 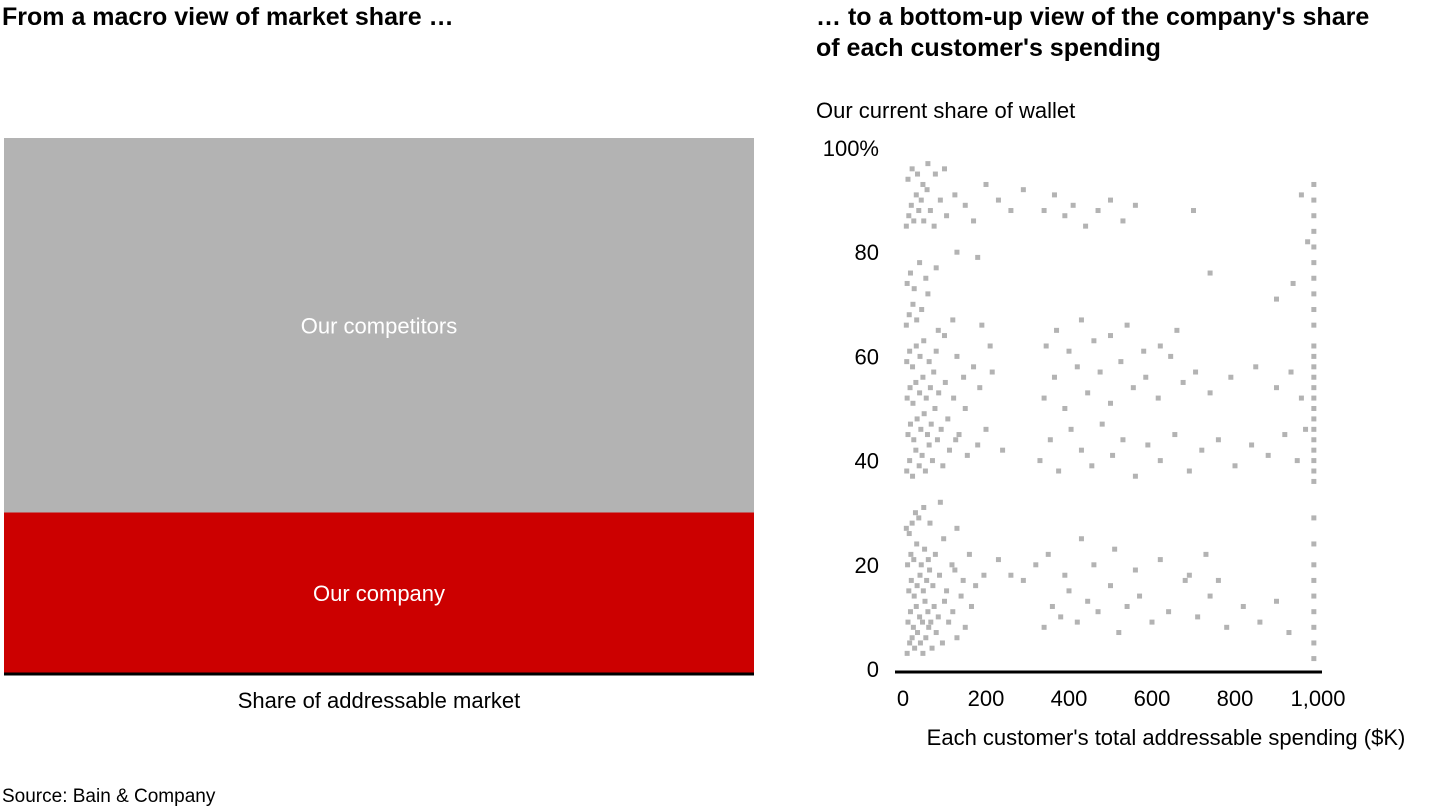 I want to click on scatter-x-tick-label: 400, so click(x=1069, y=698).